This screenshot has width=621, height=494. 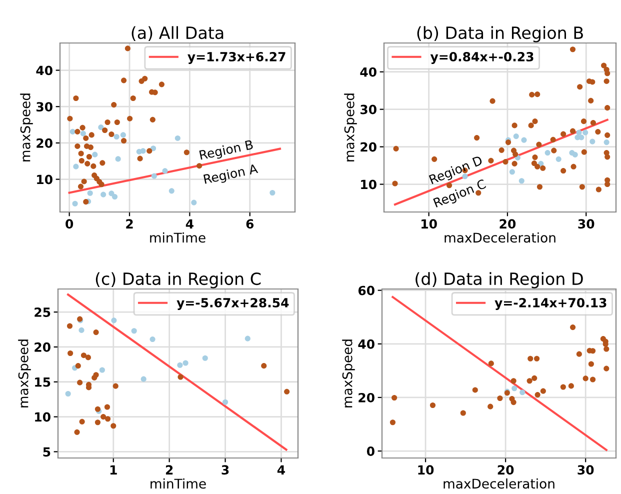 What do you see at coordinates (226, 150) in the screenshot?
I see `annotation: Region B` at bounding box center [226, 150].